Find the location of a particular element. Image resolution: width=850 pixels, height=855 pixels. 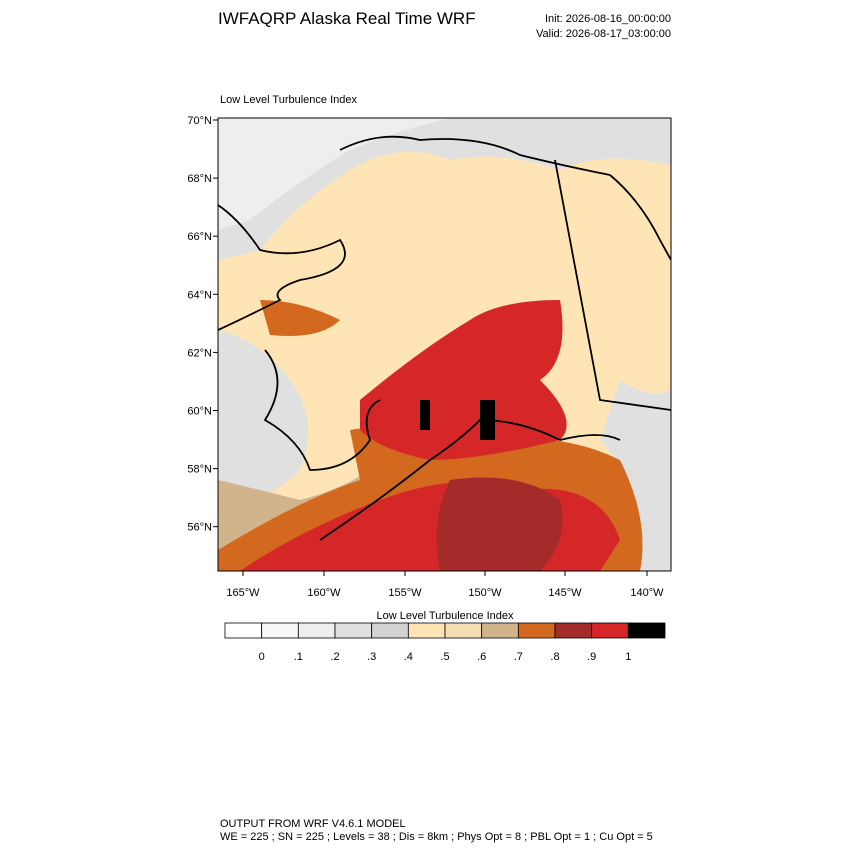

colorbar-label: .8 is located at coordinates (554, 657).